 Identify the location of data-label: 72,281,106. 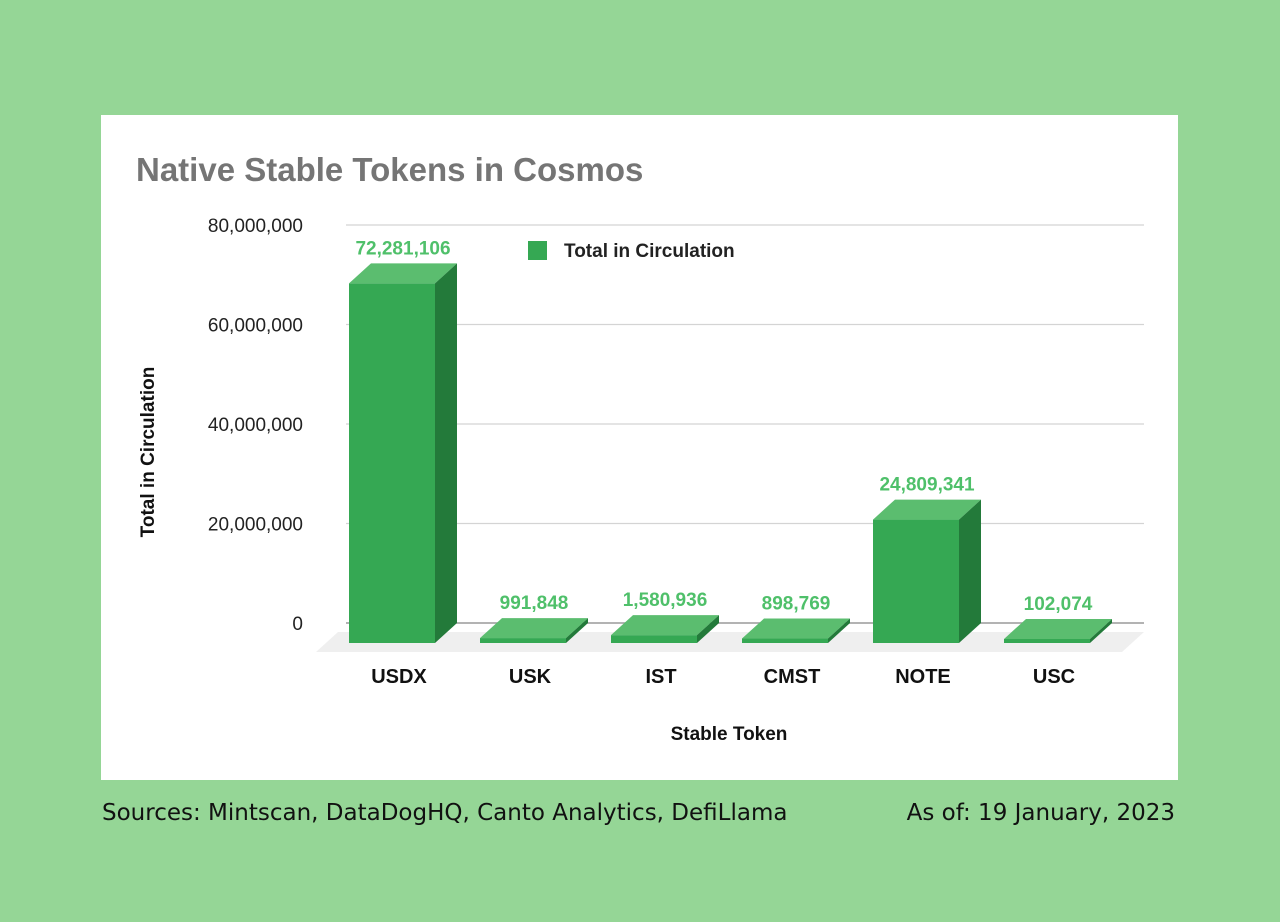
(402, 248).